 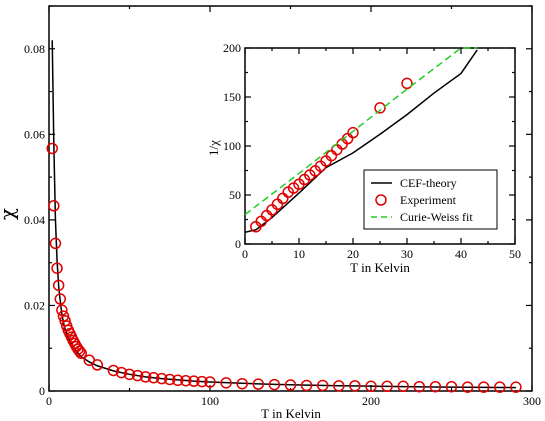 What do you see at coordinates (245, 254) in the screenshot?
I see `inset-x-tick-label: 0` at bounding box center [245, 254].